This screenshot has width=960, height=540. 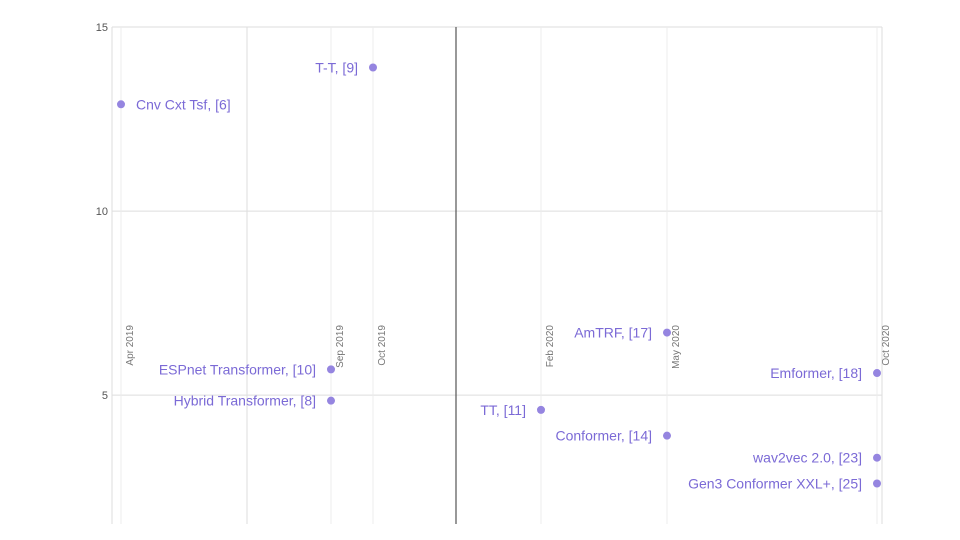 What do you see at coordinates (340, 346) in the screenshot?
I see `x-tick-label: Sep 2019` at bounding box center [340, 346].